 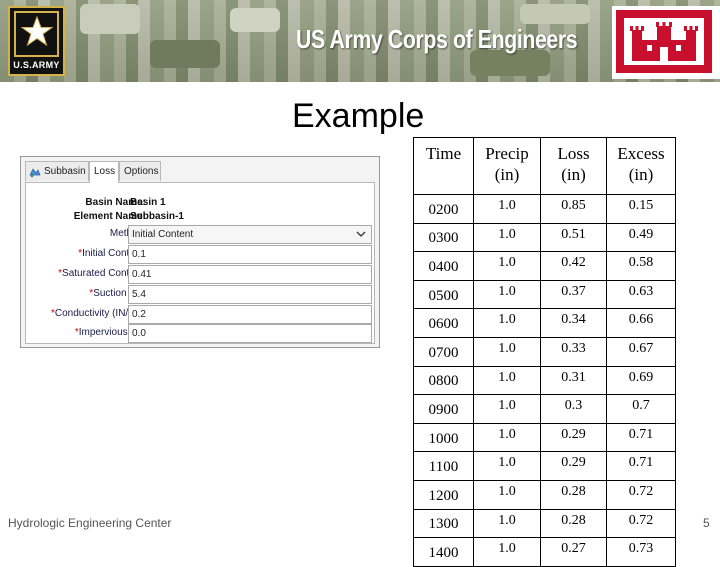 I want to click on header-excess: Excess (in), so click(x=641, y=166).